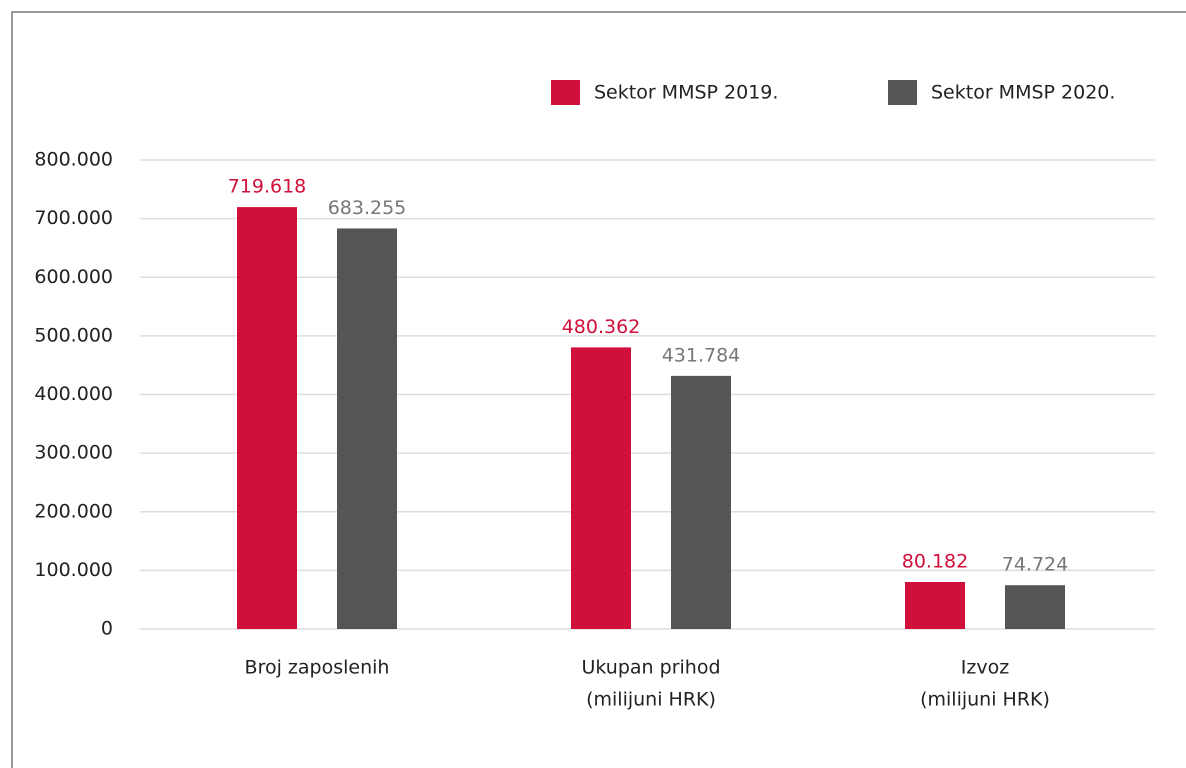 The height and width of the screenshot is (768, 1186). What do you see at coordinates (650, 668) in the screenshot?
I see `x-tick-label: Ukupan prihod` at bounding box center [650, 668].